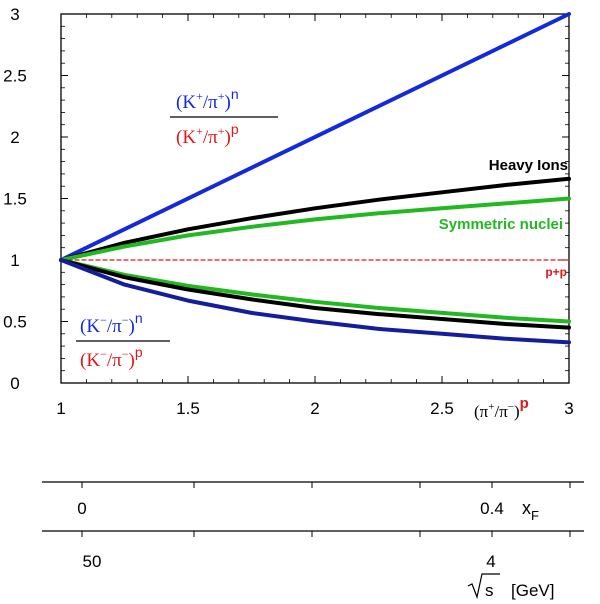  What do you see at coordinates (490, 561) in the screenshot?
I see `sqrt-s-tick-1: 4` at bounding box center [490, 561].